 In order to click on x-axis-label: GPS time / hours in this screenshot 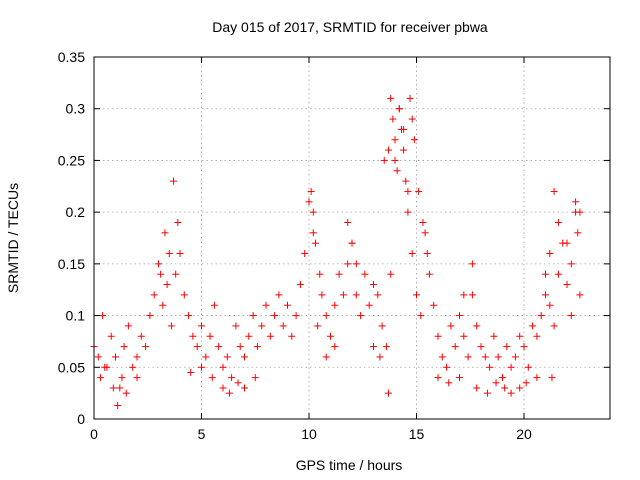, I will do `click(349, 465)`.